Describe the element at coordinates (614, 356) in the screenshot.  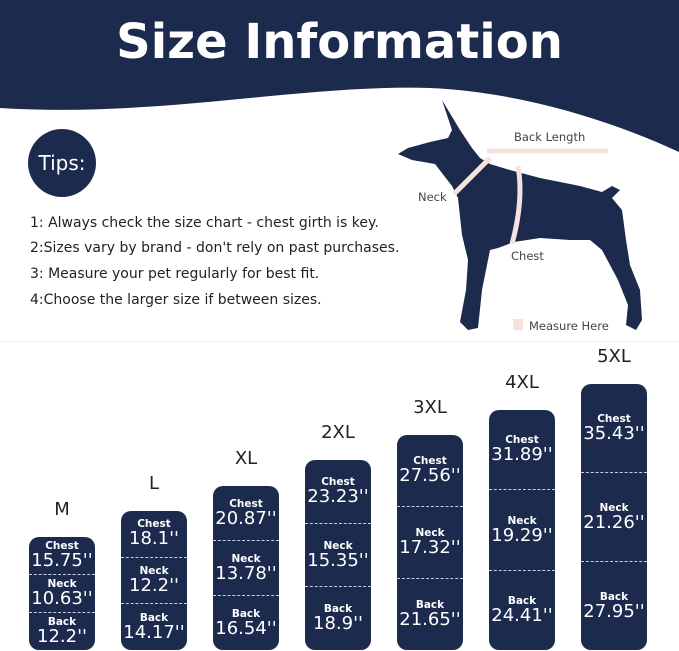
I see `size-label-5xl: 5XL` at that location.